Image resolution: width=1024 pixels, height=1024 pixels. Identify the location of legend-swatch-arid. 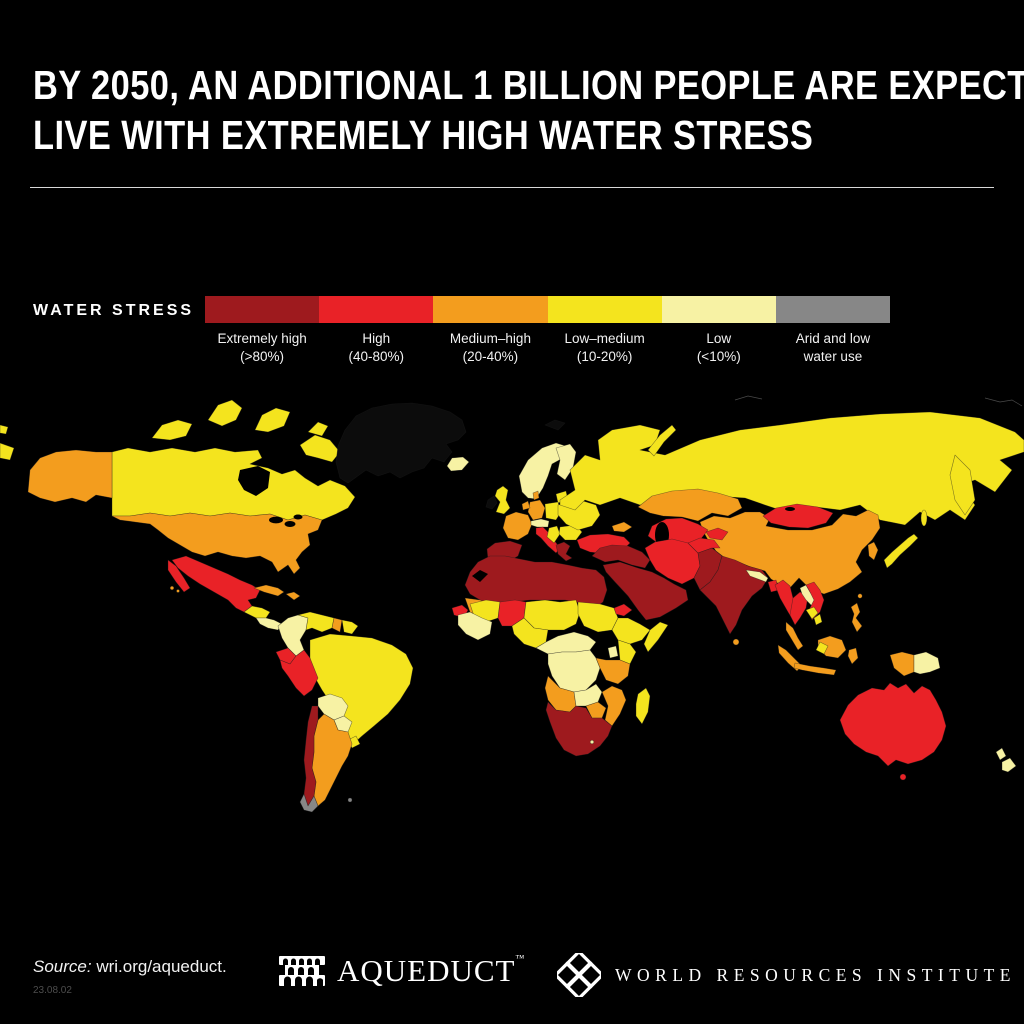
(833, 309).